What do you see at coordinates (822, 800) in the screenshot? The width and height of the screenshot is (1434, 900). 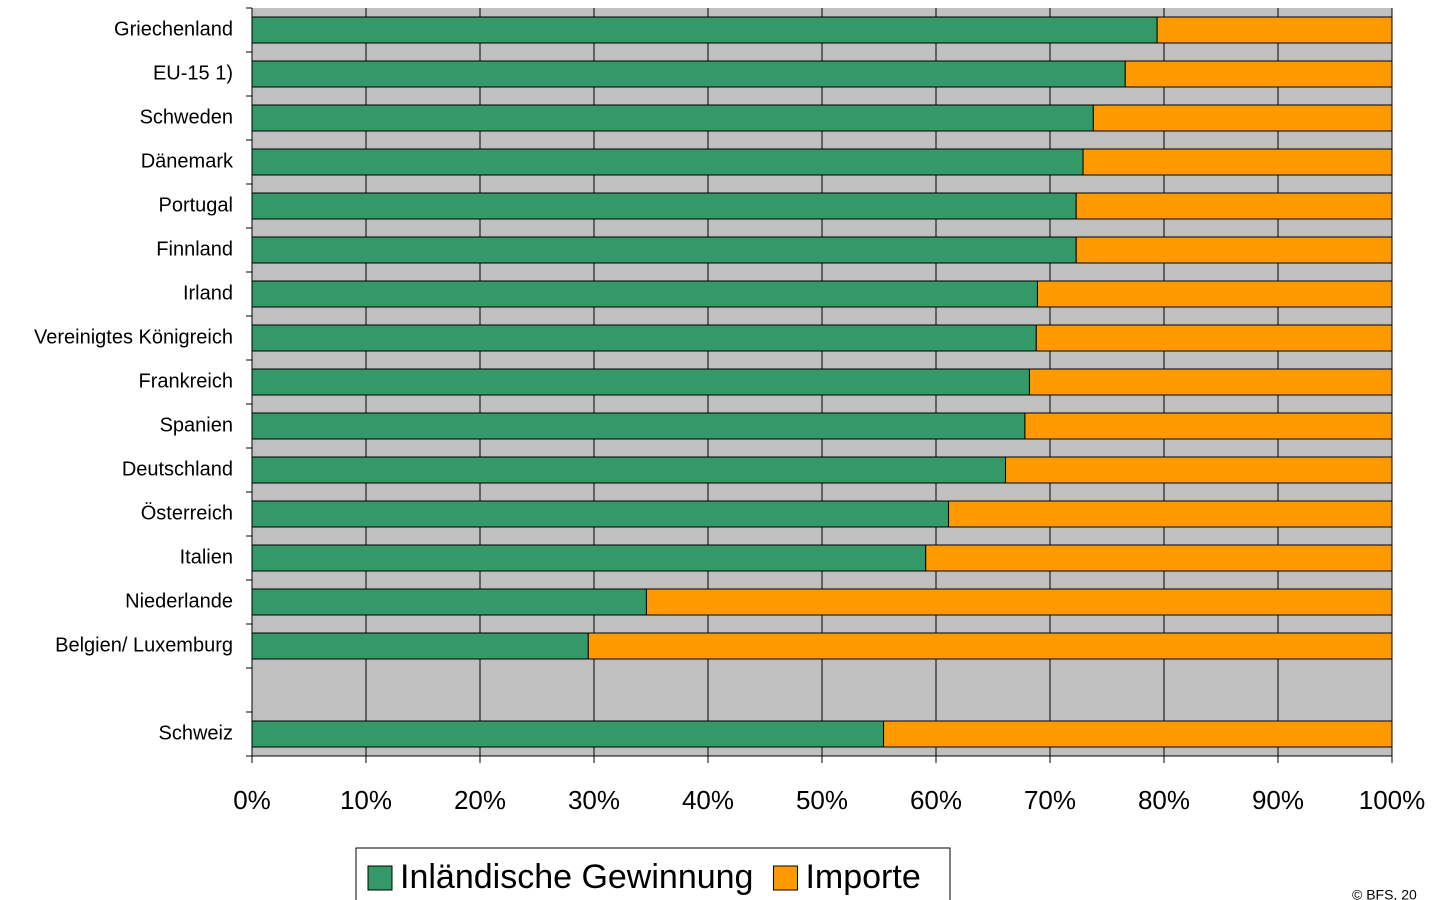 I see `x-tick-label: 50%` at bounding box center [822, 800].